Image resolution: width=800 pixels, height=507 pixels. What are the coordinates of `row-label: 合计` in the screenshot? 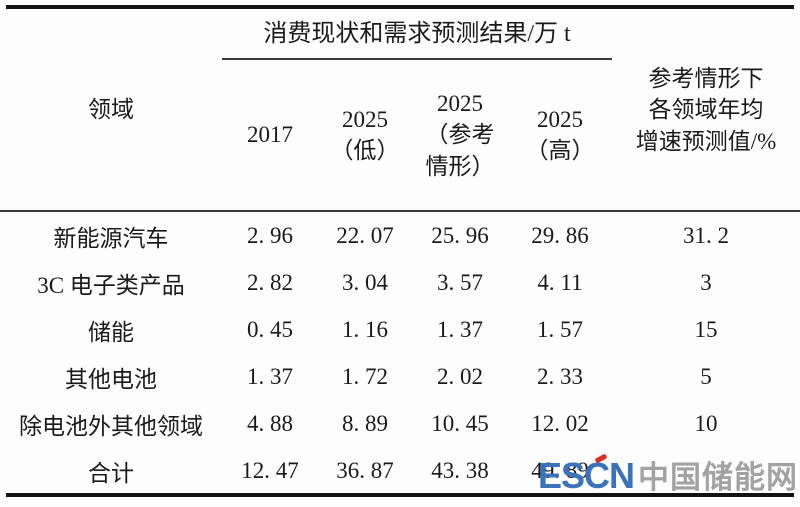 It's located at (111, 473).